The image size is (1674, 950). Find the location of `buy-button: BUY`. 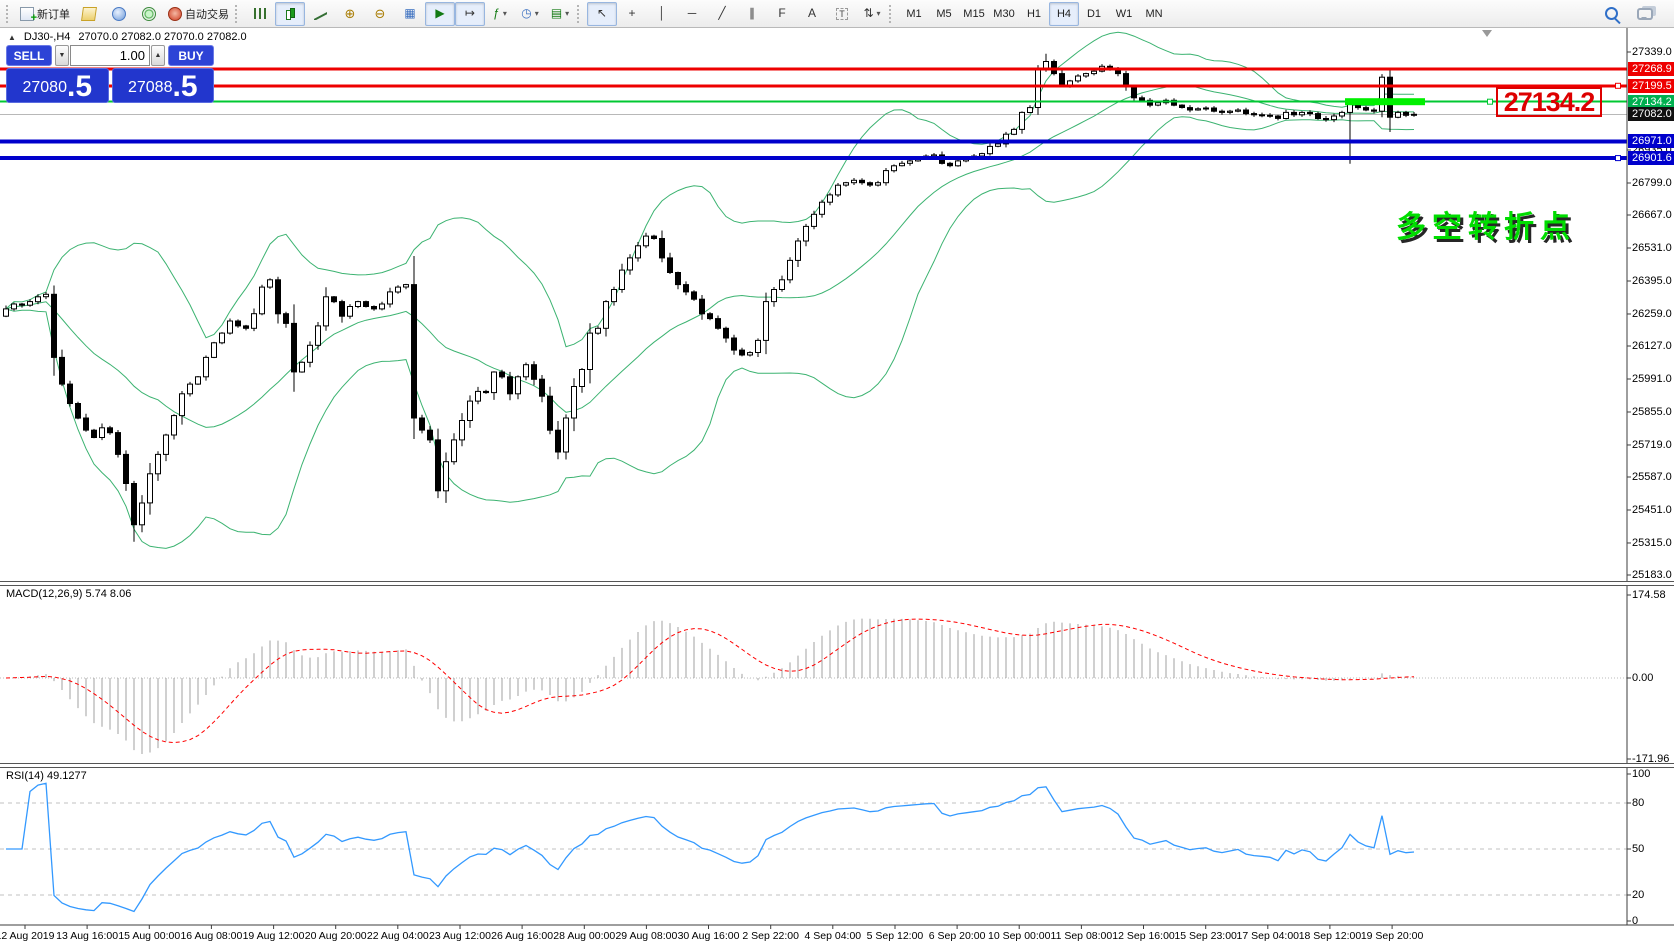

buy-button: BUY is located at coordinates (191, 55).